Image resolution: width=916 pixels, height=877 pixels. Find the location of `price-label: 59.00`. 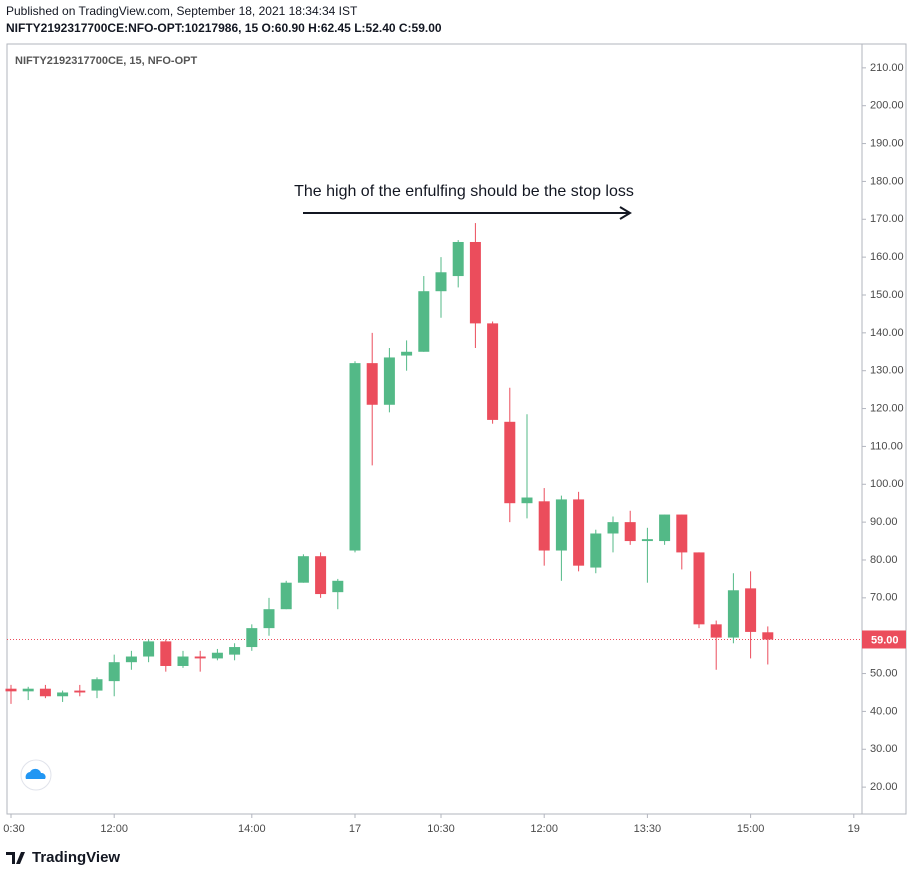

price-label: 59.00 is located at coordinates (885, 640).